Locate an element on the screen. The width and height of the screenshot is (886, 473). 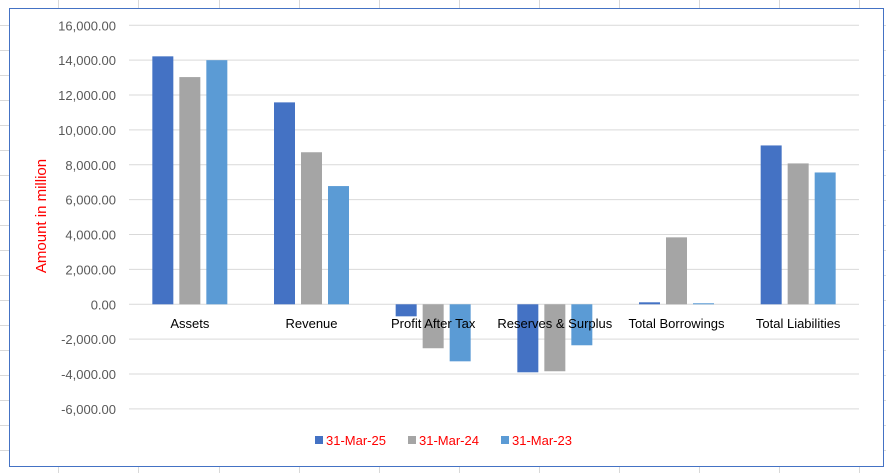
category-label: Total Borrowings is located at coordinates (676, 323).